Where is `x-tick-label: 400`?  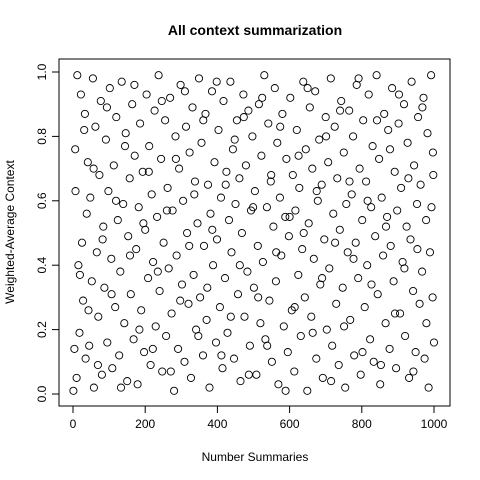 x-tick-label: 400 is located at coordinates (217, 424).